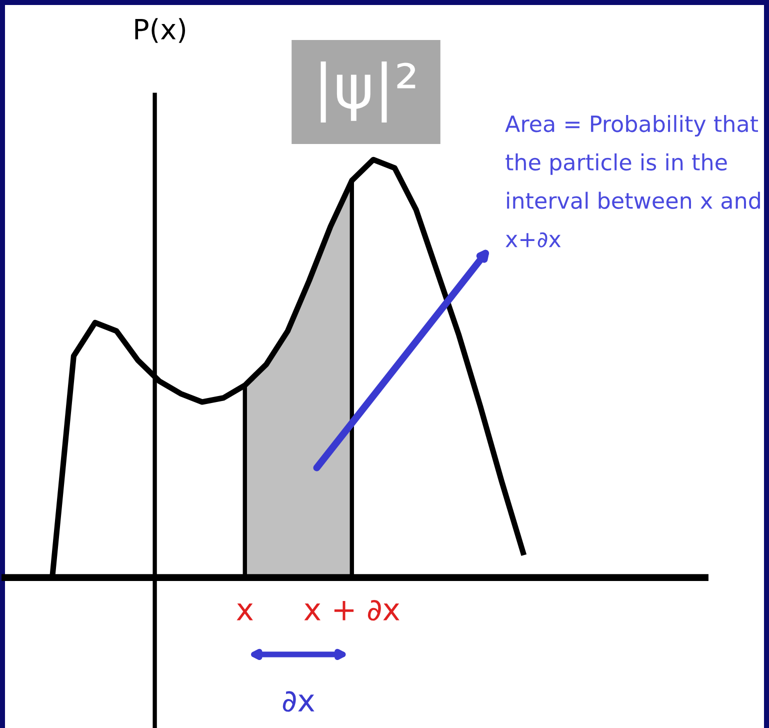 This screenshot has width=769, height=728. I want to click on text: ∂x, so click(298, 701).